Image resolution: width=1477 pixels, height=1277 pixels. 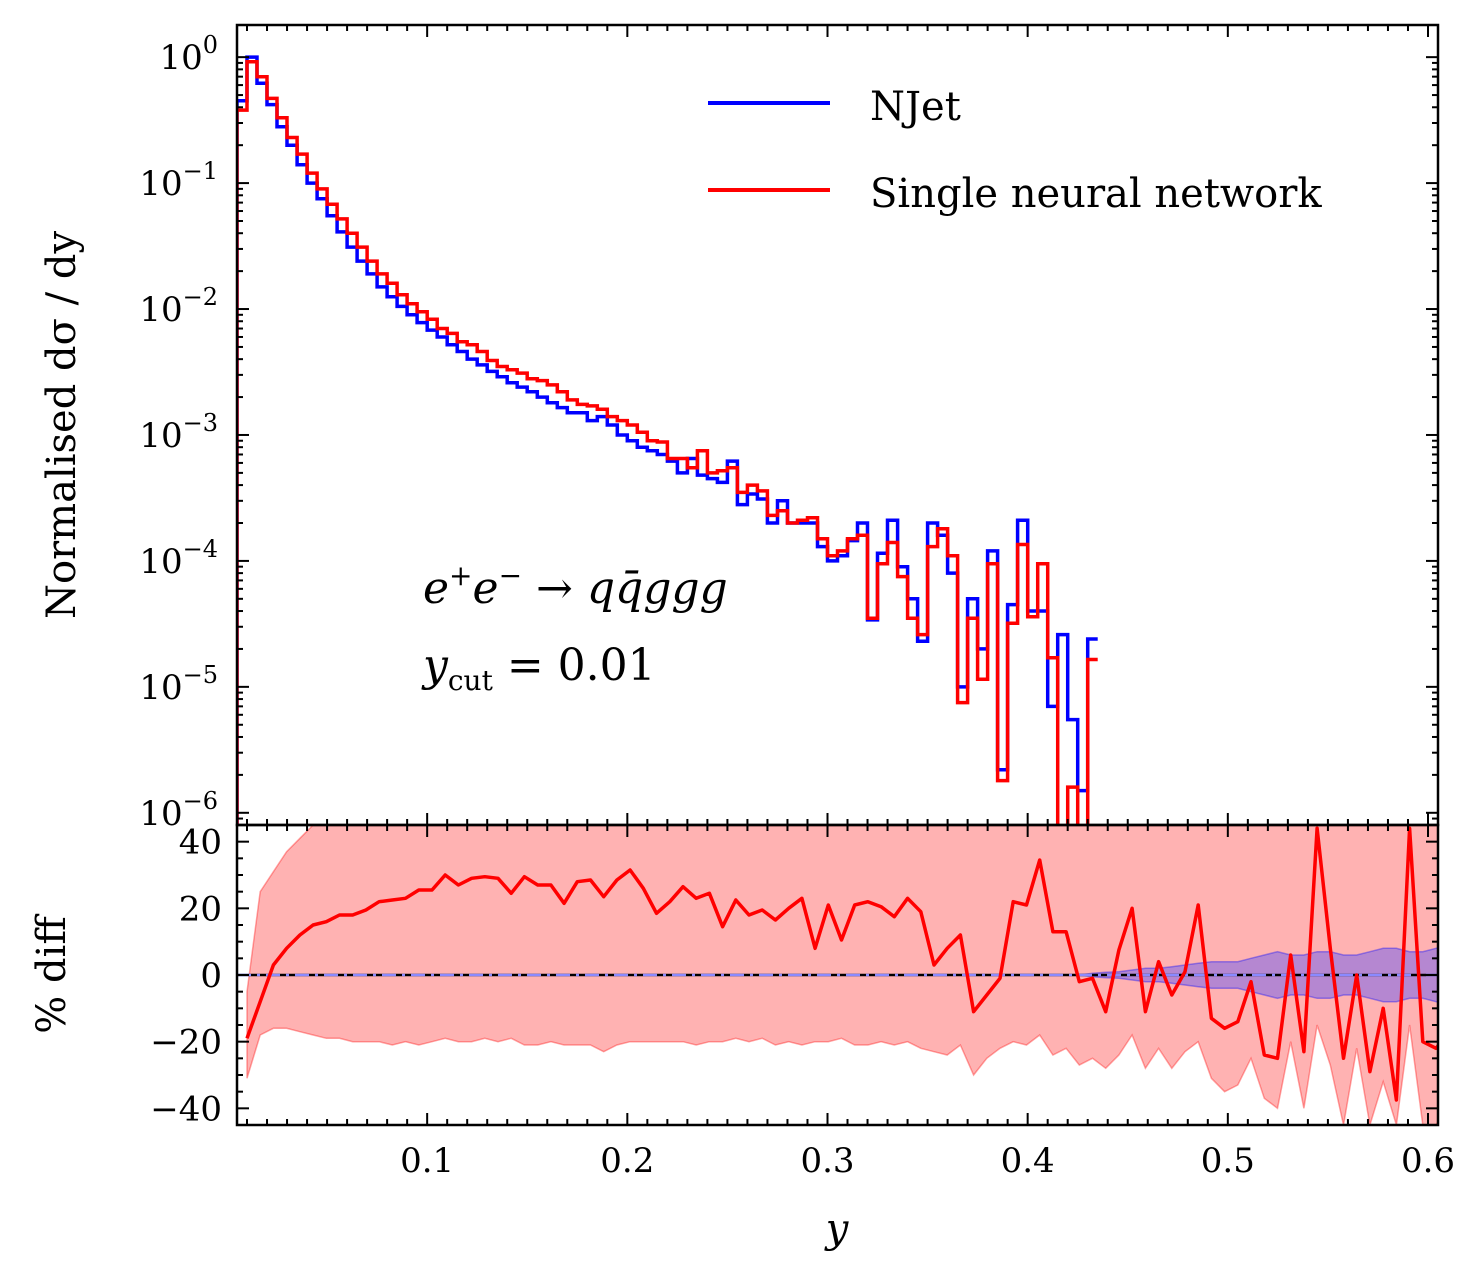 What do you see at coordinates (1028, 1161) in the screenshot?
I see `xtick-label: 0.4` at bounding box center [1028, 1161].